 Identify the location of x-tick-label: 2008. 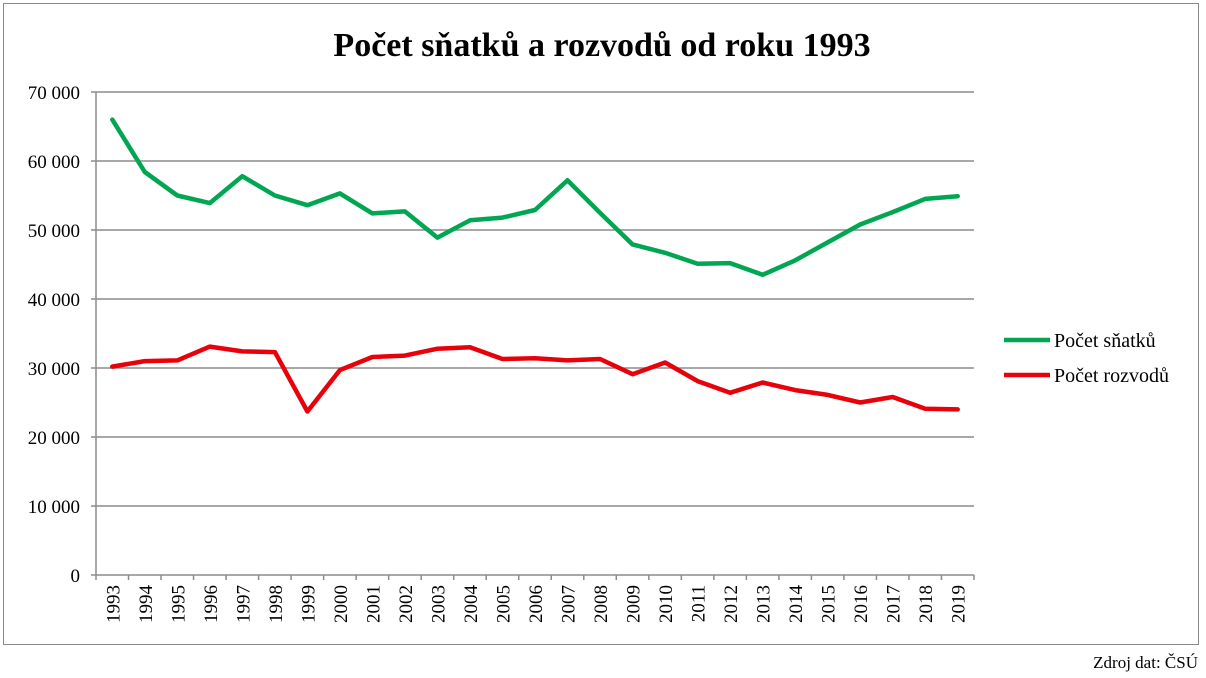
(601, 604).